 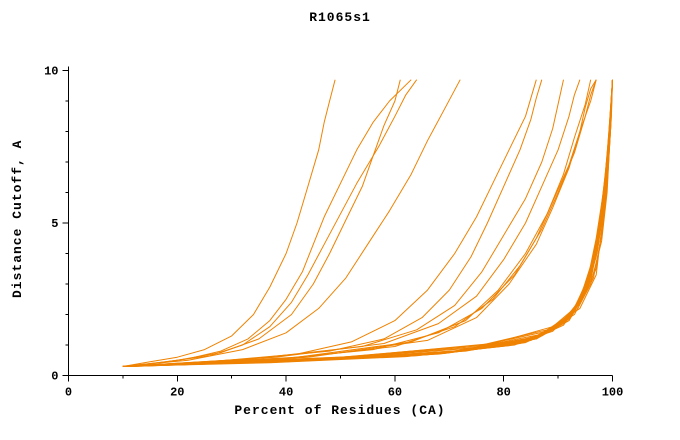 I want to click on x-tick-label: 60, so click(x=395, y=393).